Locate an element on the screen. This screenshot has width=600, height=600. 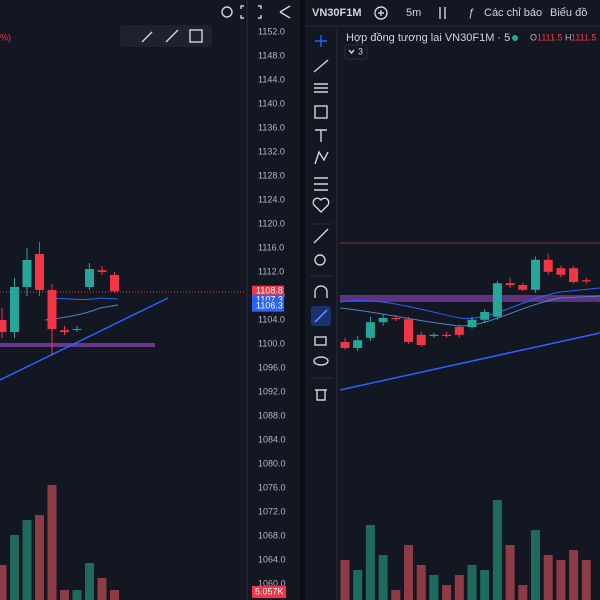
indicators-button: Các chỉ báo is located at coordinates (513, 13).